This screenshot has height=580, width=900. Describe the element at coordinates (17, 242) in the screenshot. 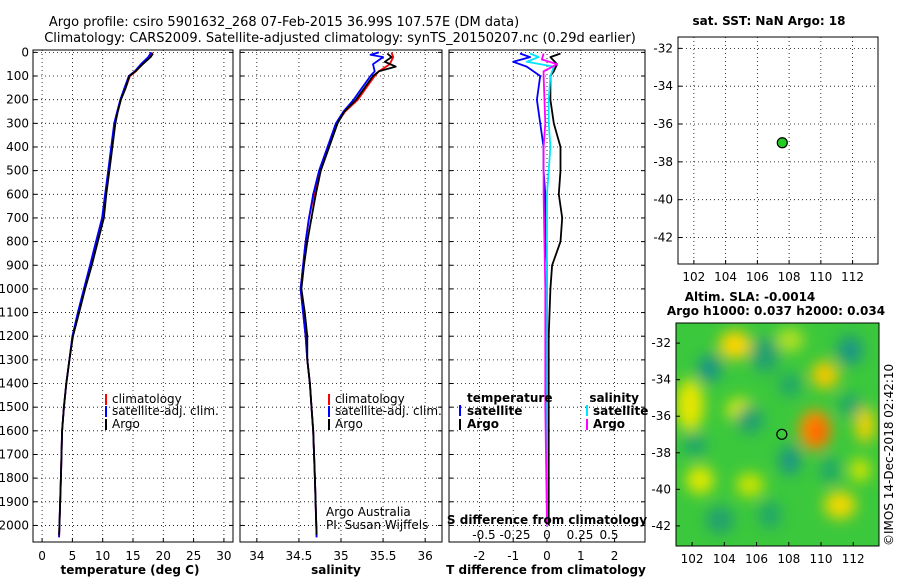

I see `depth-tick-label: 800` at that location.